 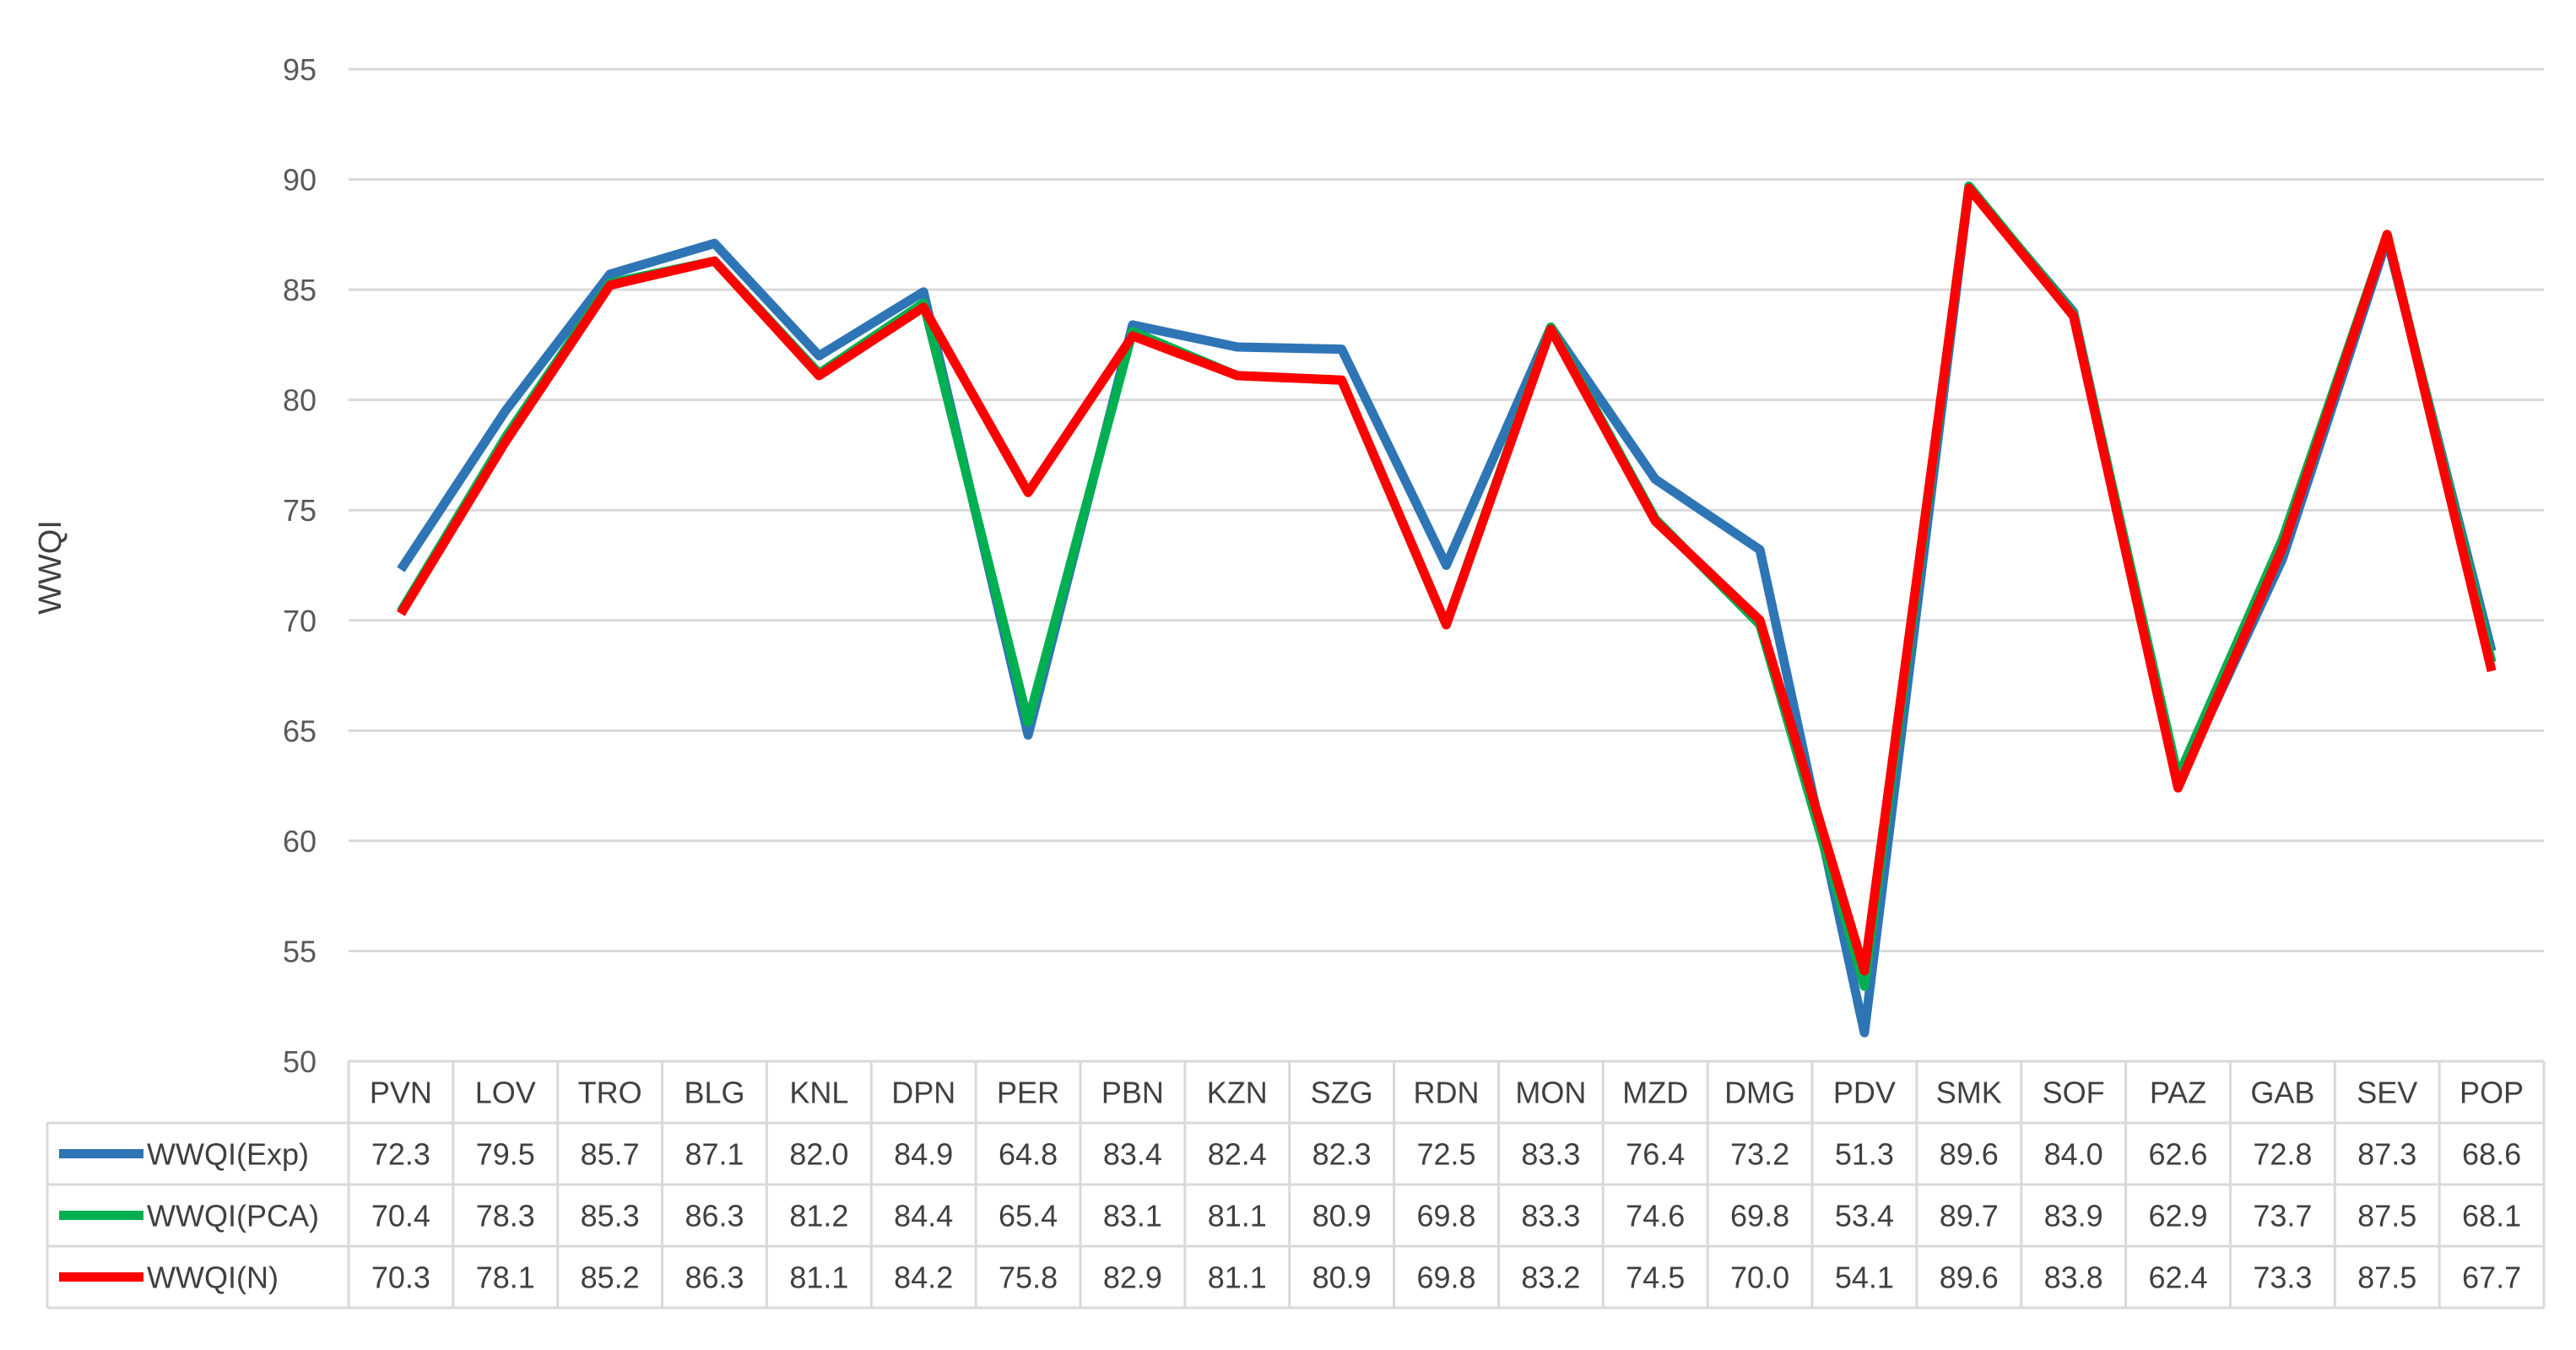 What do you see at coordinates (400, 1278) in the screenshot?
I see `data-label: 70.3` at bounding box center [400, 1278].